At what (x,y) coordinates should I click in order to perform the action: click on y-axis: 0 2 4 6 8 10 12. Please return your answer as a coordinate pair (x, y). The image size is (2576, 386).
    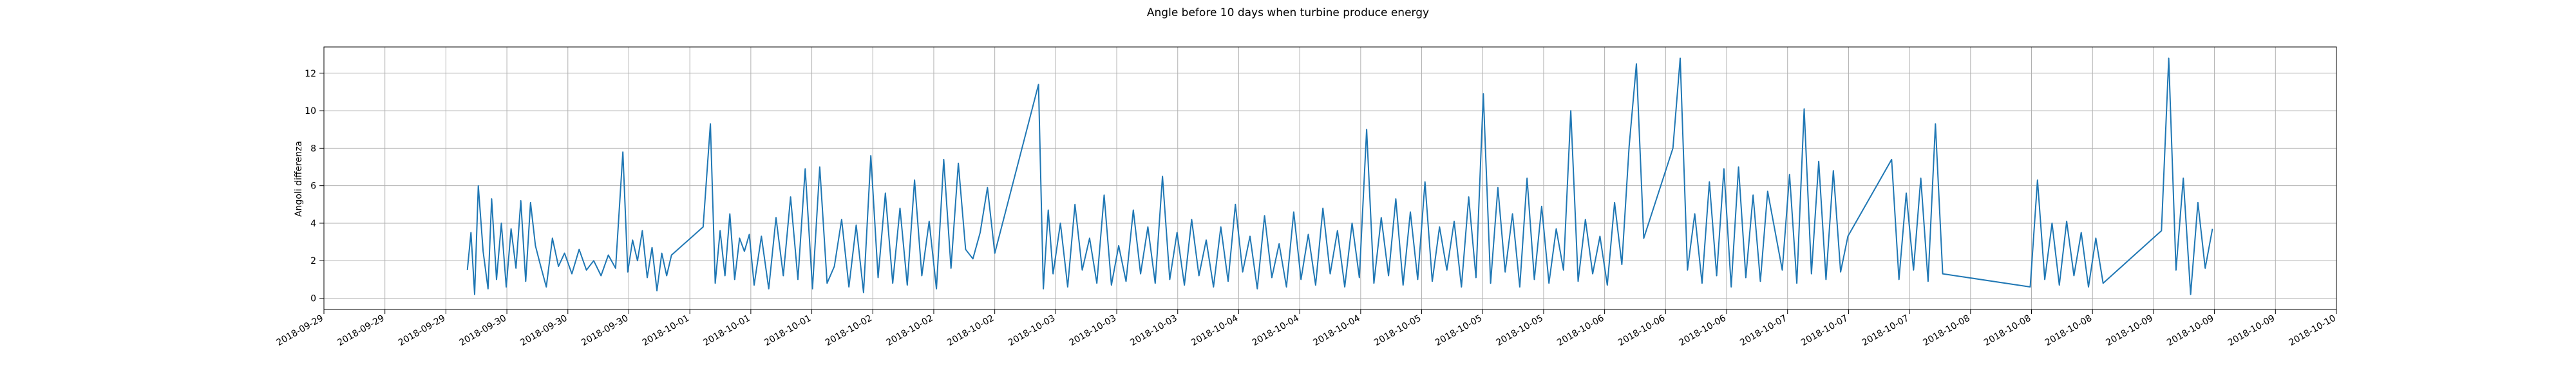
    Looking at the image, I should click on (314, 186).